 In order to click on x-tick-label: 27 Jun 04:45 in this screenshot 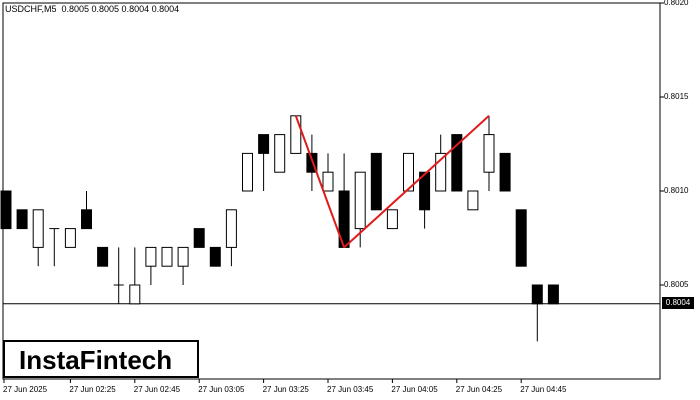, I will do `click(543, 389)`.